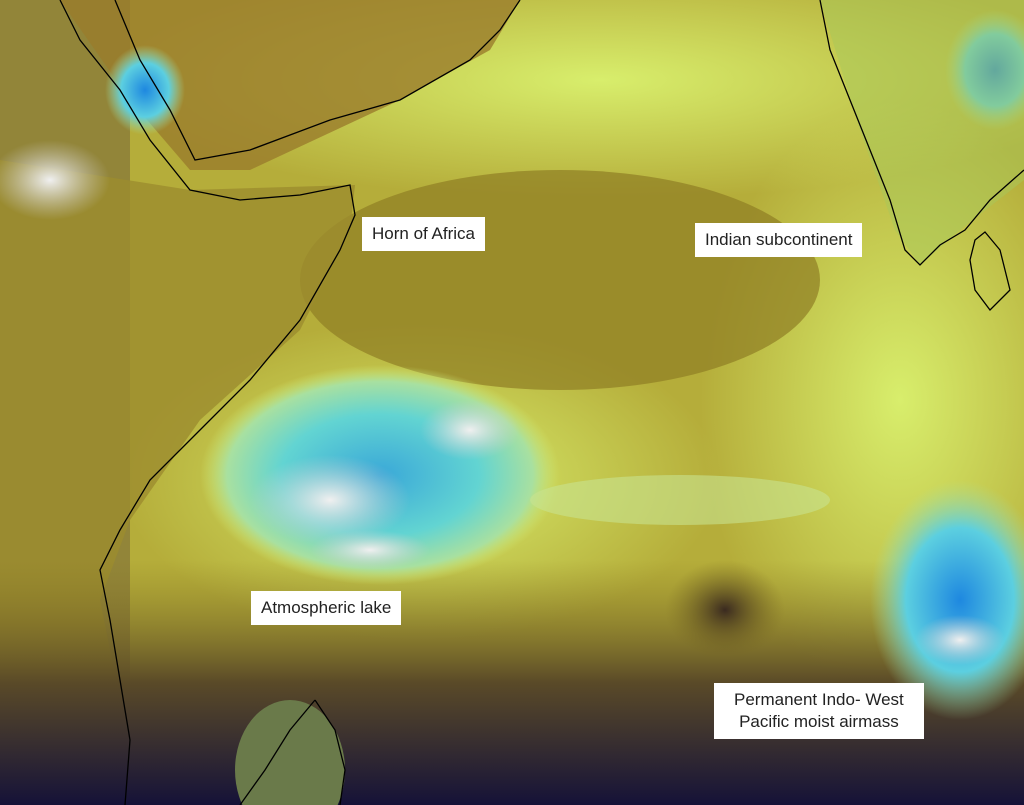 This screenshot has width=1024, height=805. What do you see at coordinates (819, 699) in the screenshot?
I see `label-line: Permanent Indo- West` at bounding box center [819, 699].